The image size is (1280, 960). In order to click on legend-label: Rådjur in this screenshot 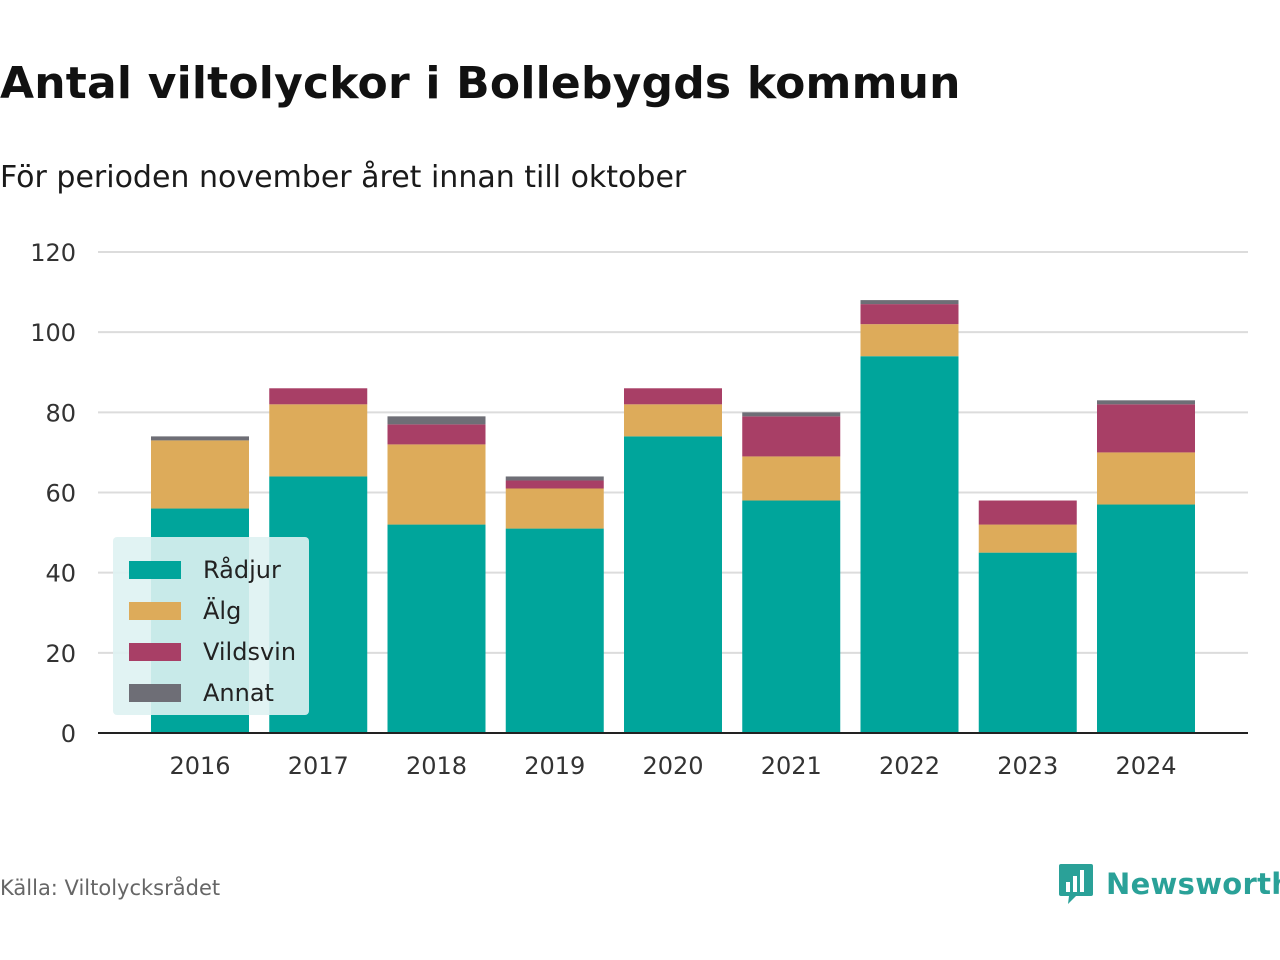, I will do `click(242, 569)`.